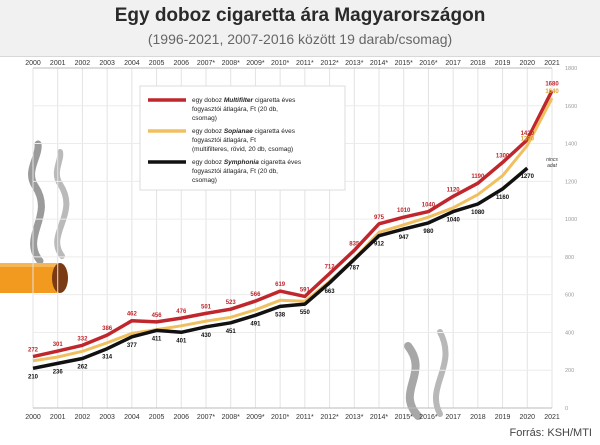  What do you see at coordinates (478, 63) in the screenshot?
I see `x-tick-label-top: 2018` at bounding box center [478, 63].